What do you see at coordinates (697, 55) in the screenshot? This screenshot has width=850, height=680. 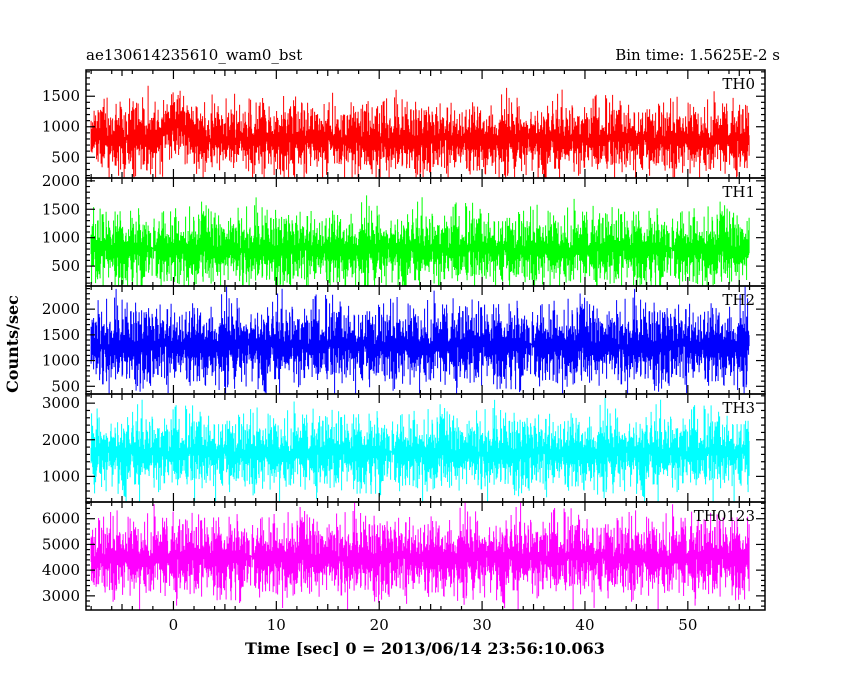 I see `chart-title-right: Bin time: 1.5625E-2 s` at bounding box center [697, 55].